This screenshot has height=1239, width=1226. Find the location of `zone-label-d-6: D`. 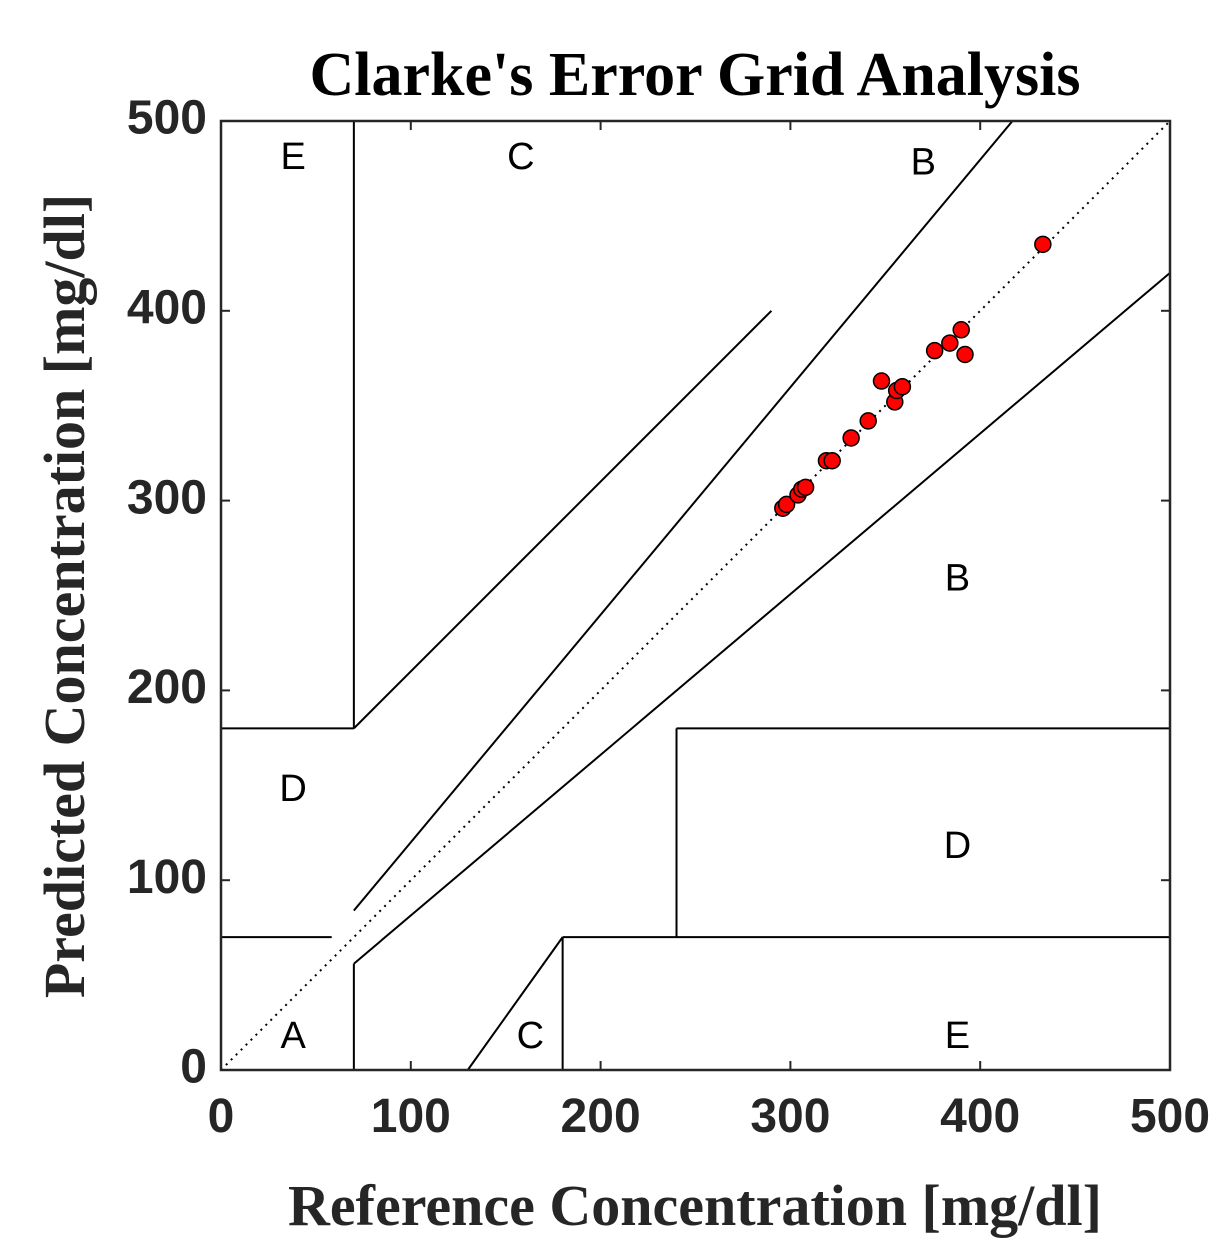

zone-label-d-6: D is located at coordinates (957, 846).